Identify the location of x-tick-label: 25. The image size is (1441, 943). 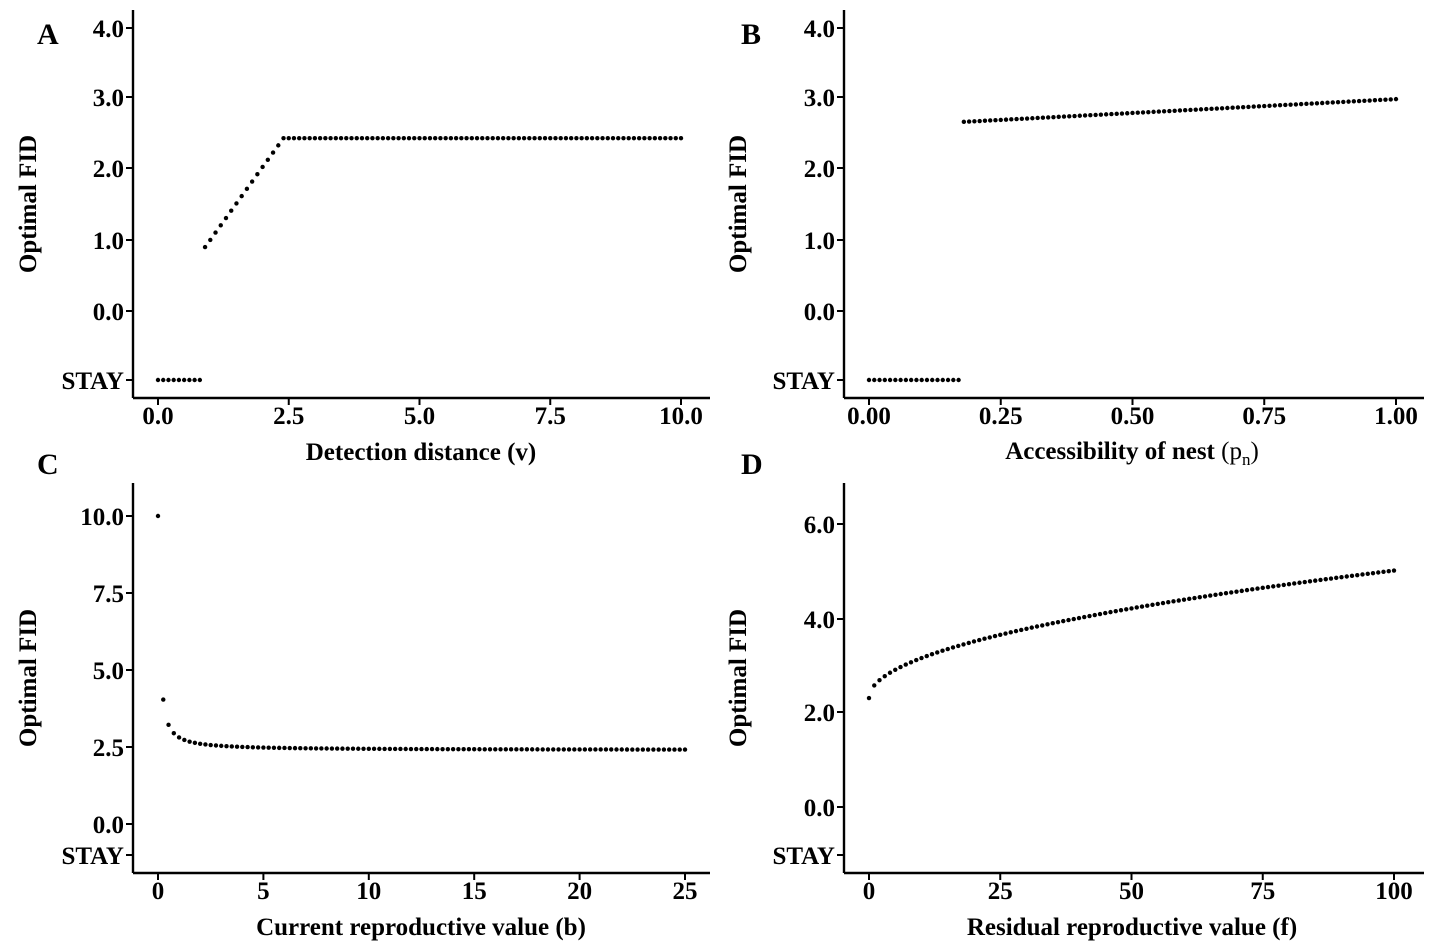
(685, 891).